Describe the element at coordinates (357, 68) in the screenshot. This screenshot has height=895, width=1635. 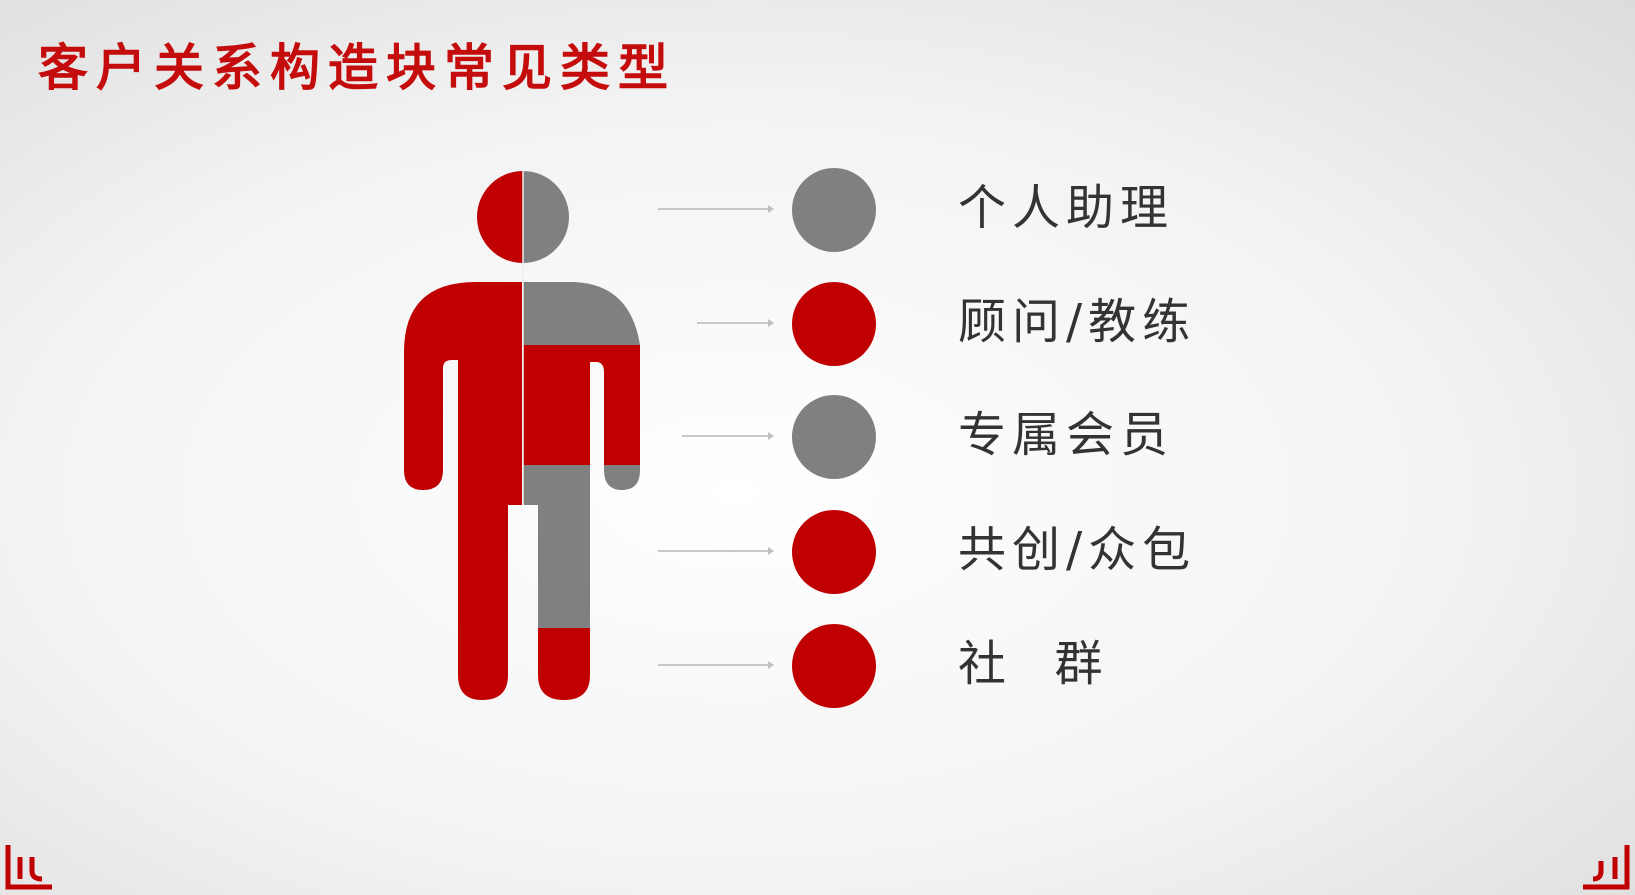
I see `page-title: 客户关系构造块常见类型` at that location.